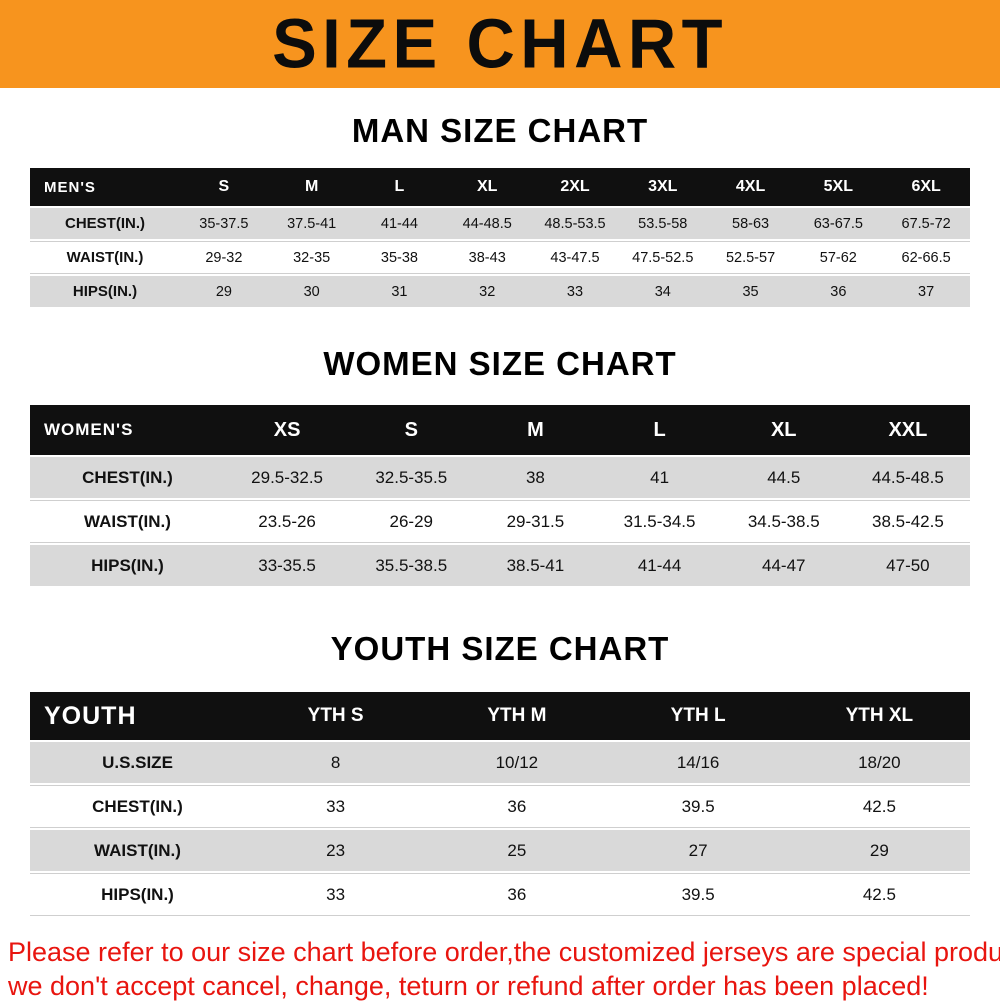 The image size is (1000, 1004). What do you see at coordinates (535, 521) in the screenshot?
I see `value-cell: 29-31.5` at bounding box center [535, 521].